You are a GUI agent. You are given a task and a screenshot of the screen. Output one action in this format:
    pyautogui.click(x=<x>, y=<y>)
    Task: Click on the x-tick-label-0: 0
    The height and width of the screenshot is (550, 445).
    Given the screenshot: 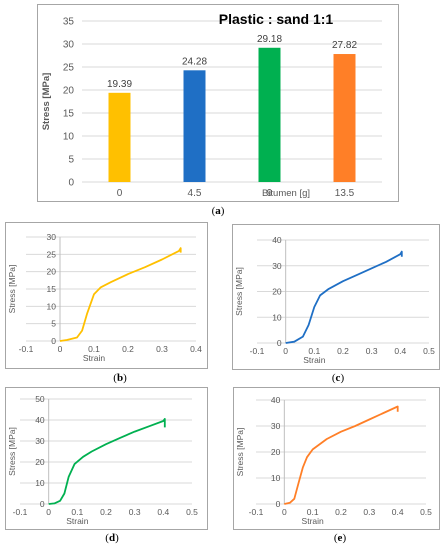 What is the action you would take?
    pyautogui.click(x=120, y=193)
    